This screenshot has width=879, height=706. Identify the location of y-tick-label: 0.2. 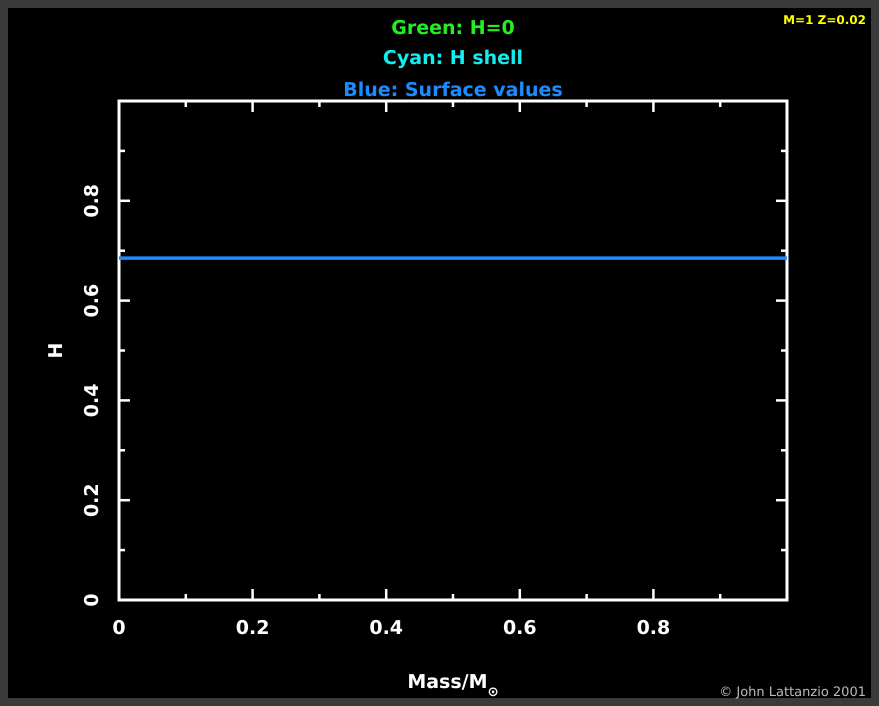
(92, 500).